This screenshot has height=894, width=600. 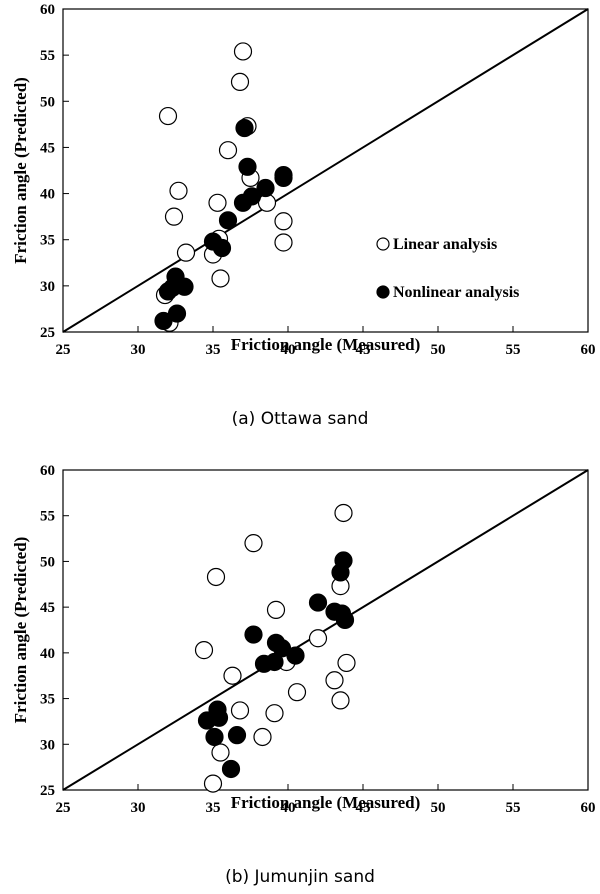 I want to click on x-axis-label-ottawa: Friction angle (Measured), so click(x=325, y=344).